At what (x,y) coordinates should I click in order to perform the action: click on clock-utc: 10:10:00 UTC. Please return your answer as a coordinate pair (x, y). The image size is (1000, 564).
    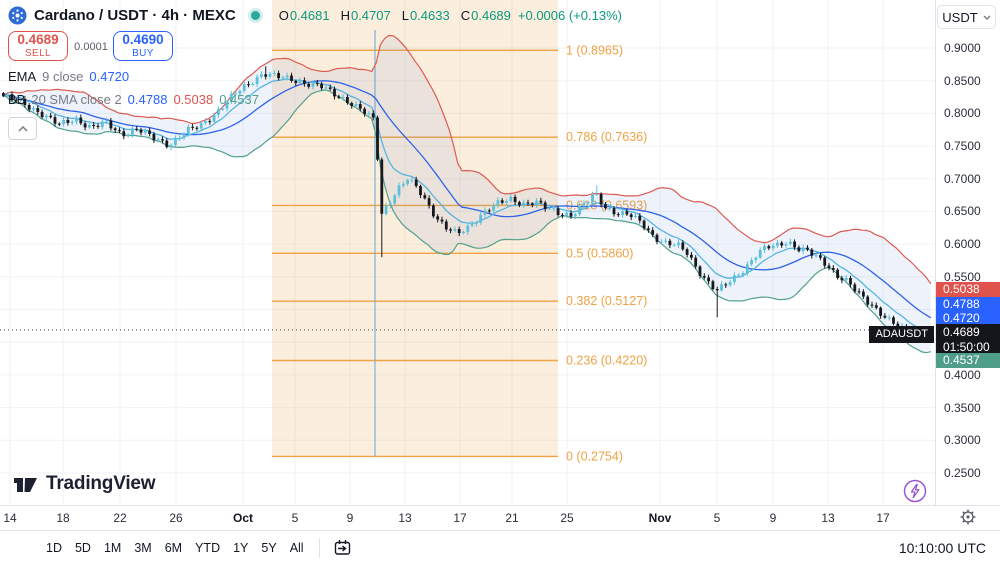
    Looking at the image, I should click on (942, 547).